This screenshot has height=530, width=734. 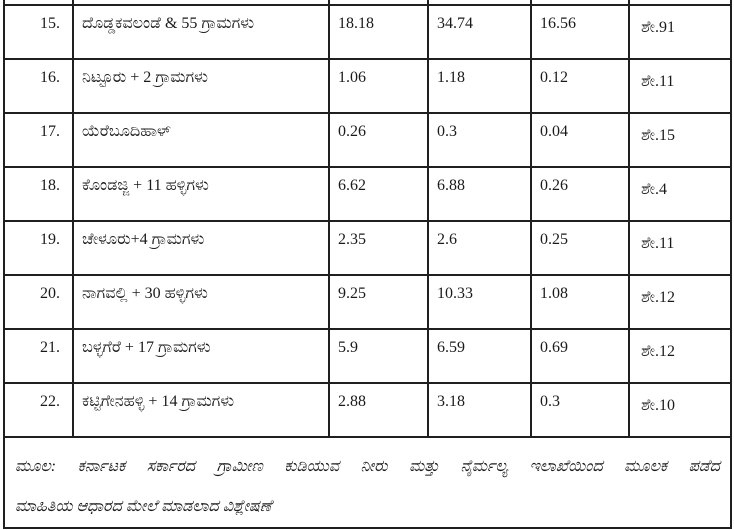 What do you see at coordinates (201, 302) in the screenshot?
I see `scheme-name-cell: ನಾಗವಲ್ಲಿ + 30 ಹಳ್ಳಿಗಳು` at bounding box center [201, 302].